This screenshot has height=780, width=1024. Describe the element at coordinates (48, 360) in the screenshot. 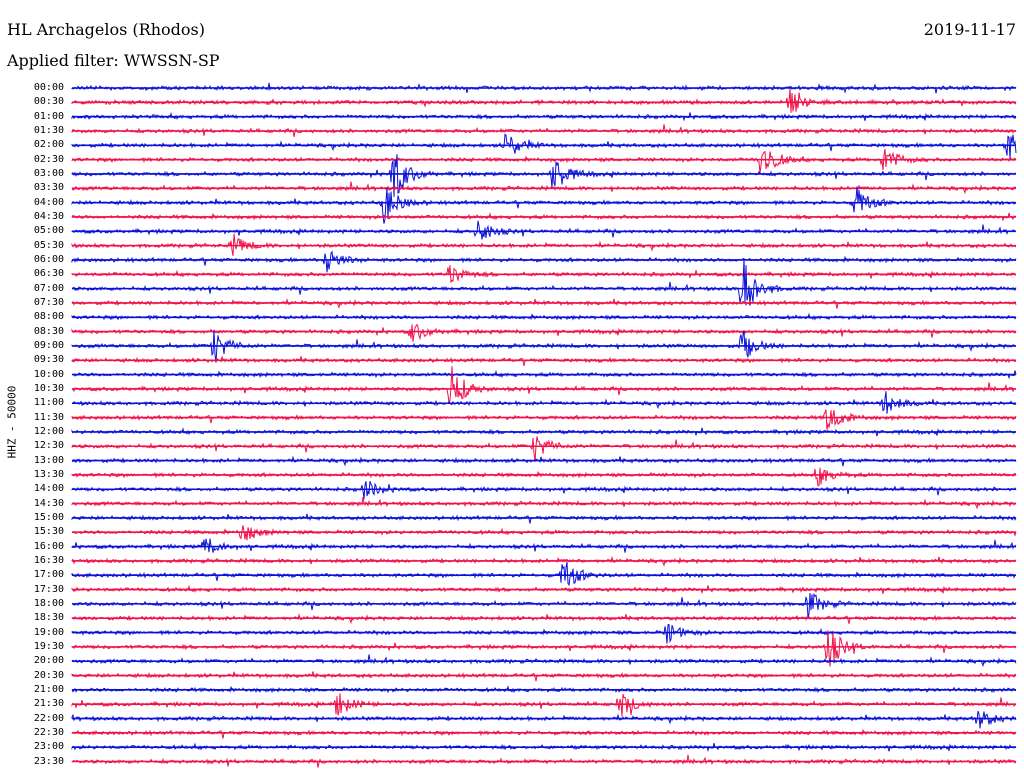

I see `row-time-label: 09:30` at that location.